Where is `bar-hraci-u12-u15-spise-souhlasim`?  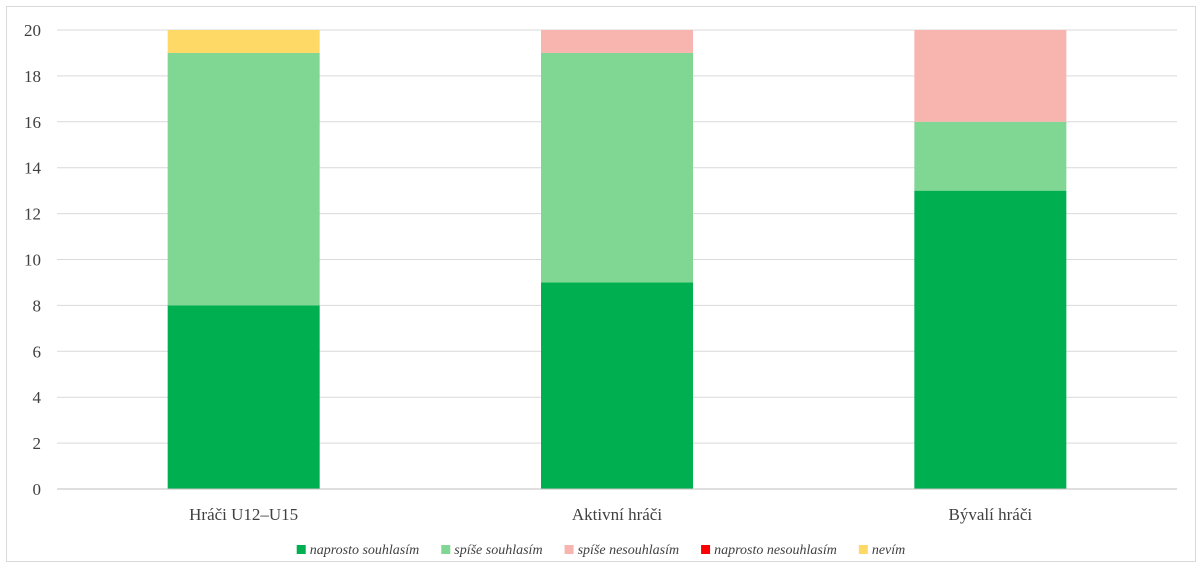 bar-hraci-u12-u15-spise-souhlasim is located at coordinates (243, 179).